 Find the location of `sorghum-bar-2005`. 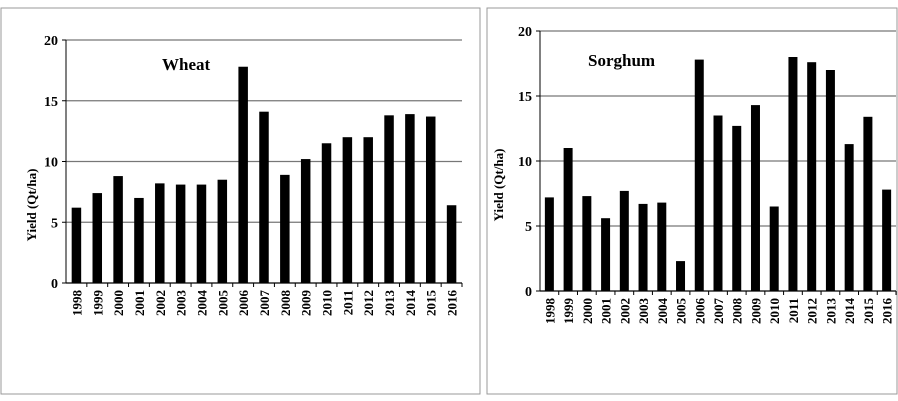

sorghum-bar-2005 is located at coordinates (681, 276).